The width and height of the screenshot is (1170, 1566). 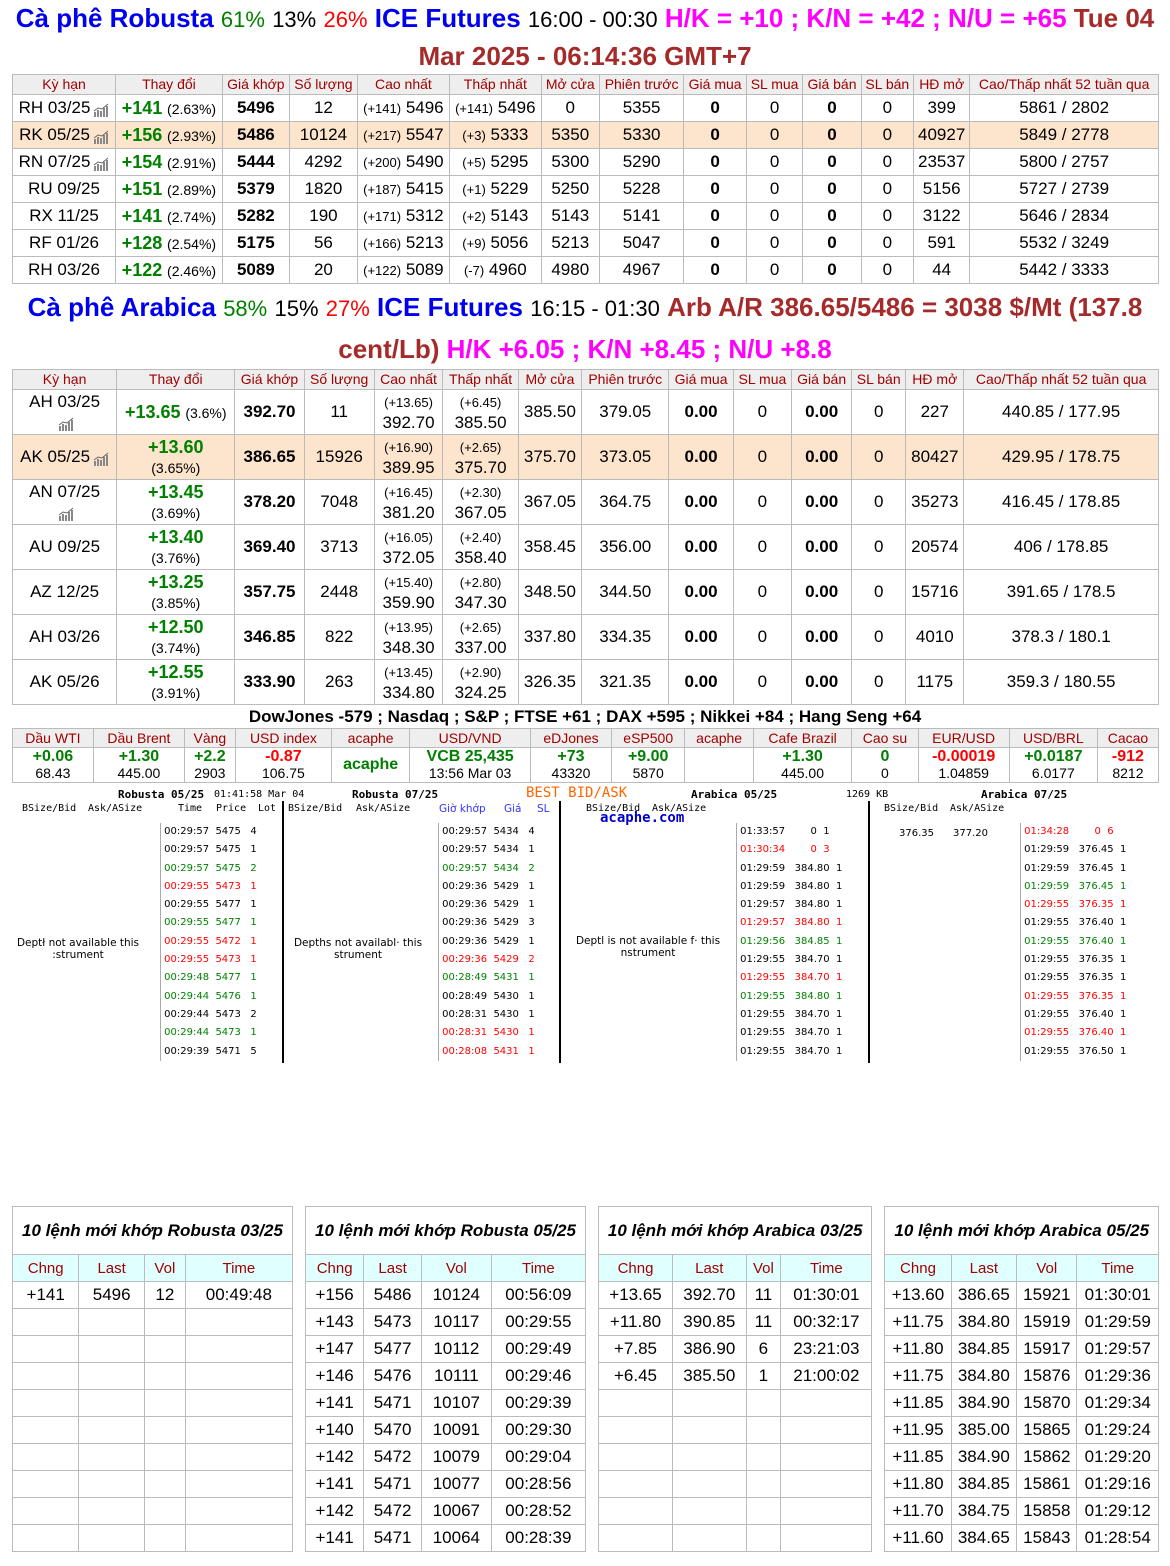 What do you see at coordinates (832, 108) in the screenshot?
I see `ask-price: 0` at bounding box center [832, 108].